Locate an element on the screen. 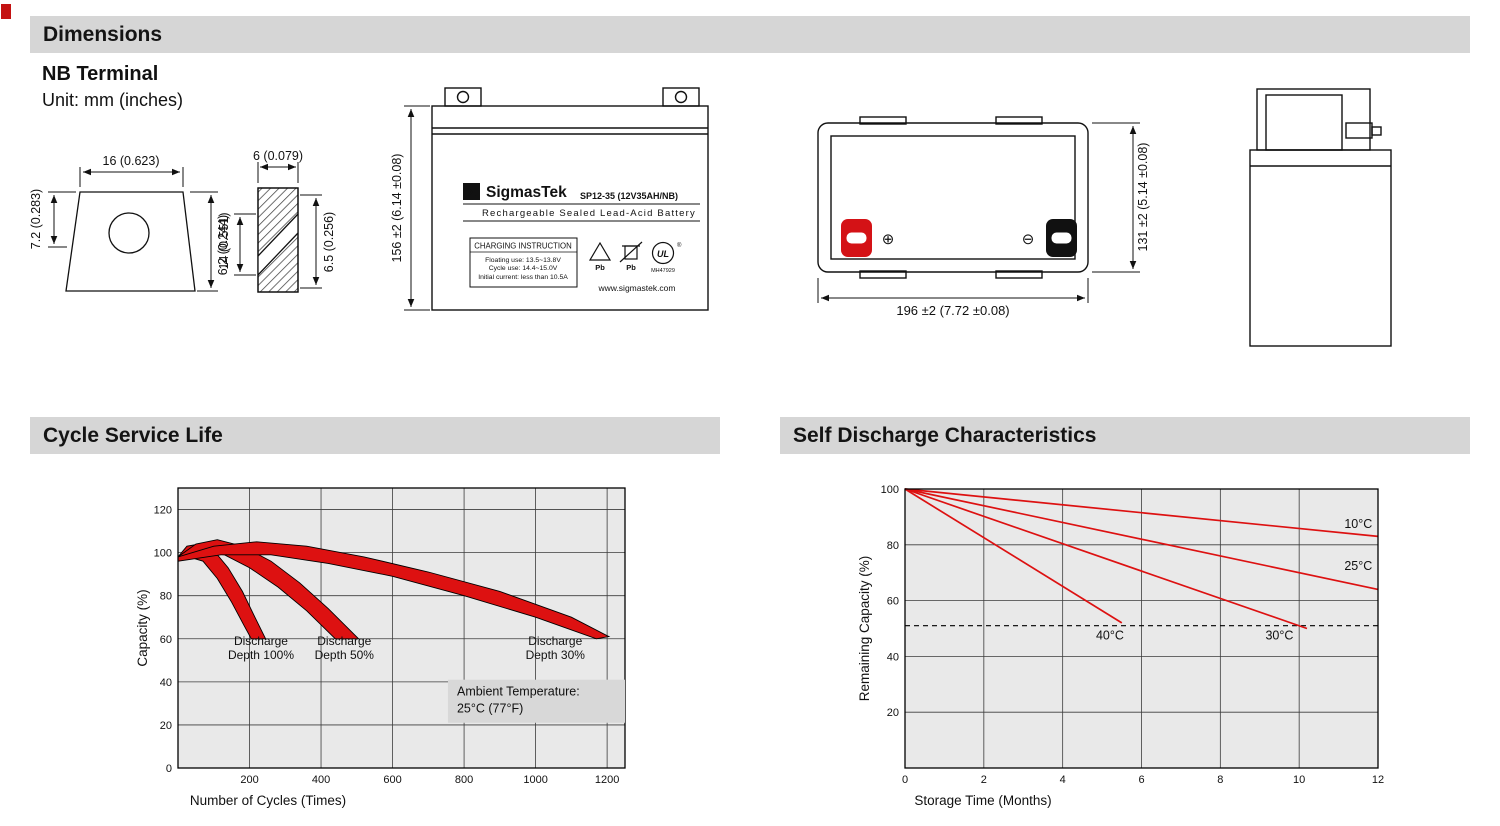 This screenshot has width=1500, height=826. ul-registered-mark: ® is located at coordinates (679, 245).